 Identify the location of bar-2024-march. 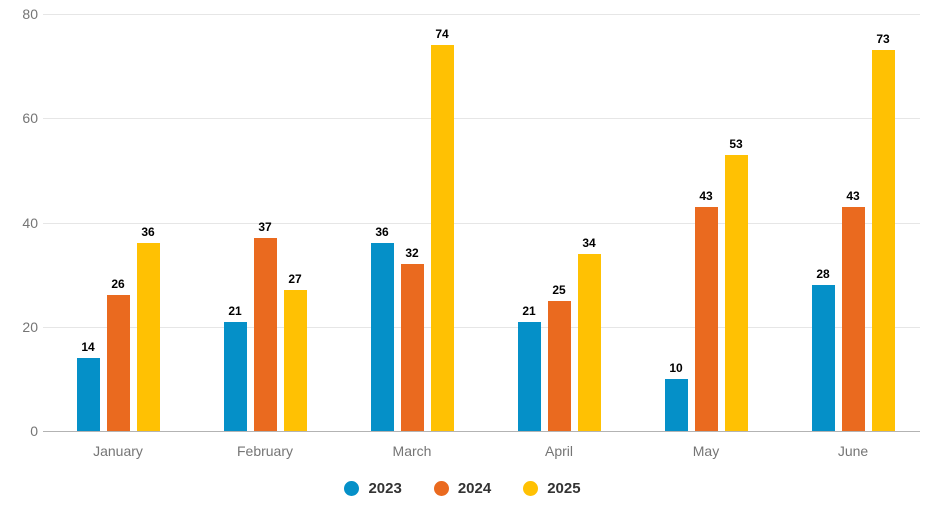
(412, 347).